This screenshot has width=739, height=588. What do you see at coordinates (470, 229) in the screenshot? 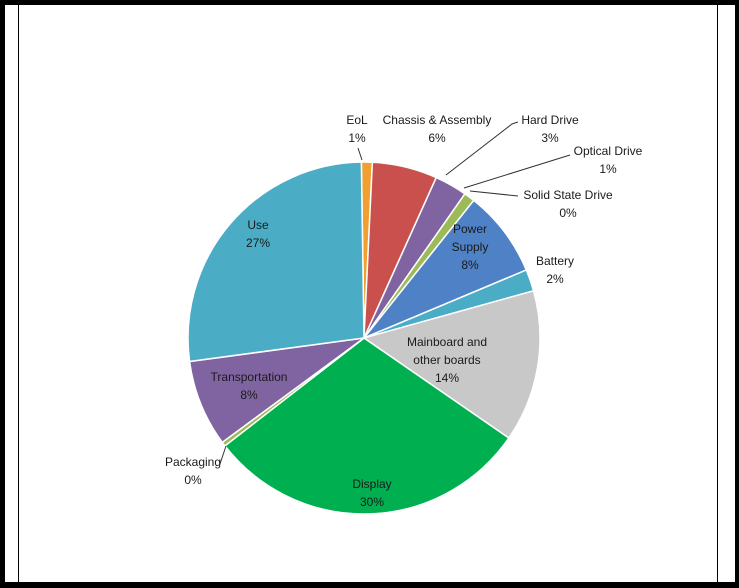
I see `name-label: Power` at bounding box center [470, 229].